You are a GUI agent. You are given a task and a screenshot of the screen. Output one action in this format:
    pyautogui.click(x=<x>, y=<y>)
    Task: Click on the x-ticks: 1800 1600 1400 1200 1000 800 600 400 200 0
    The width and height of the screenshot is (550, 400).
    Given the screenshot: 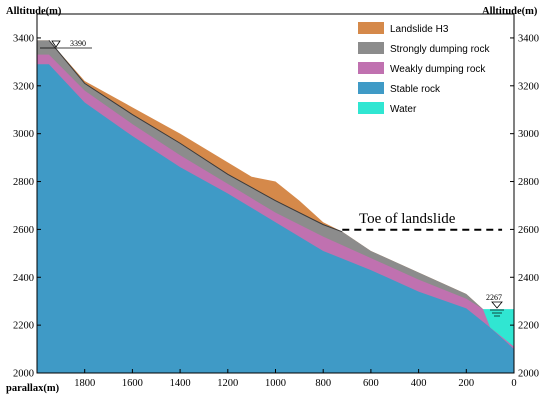 What is the action you would take?
    pyautogui.click(x=295, y=379)
    